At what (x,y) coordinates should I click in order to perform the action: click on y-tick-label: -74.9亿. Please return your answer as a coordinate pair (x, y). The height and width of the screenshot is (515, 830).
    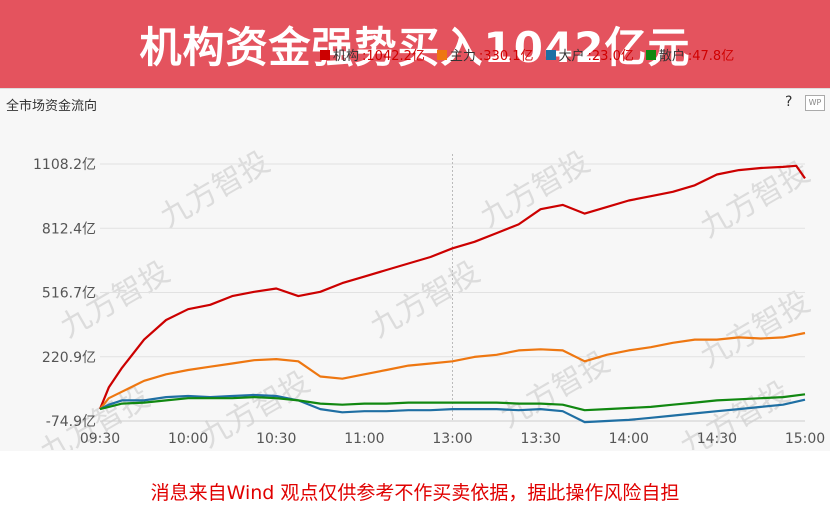
    Looking at the image, I should click on (71, 422).